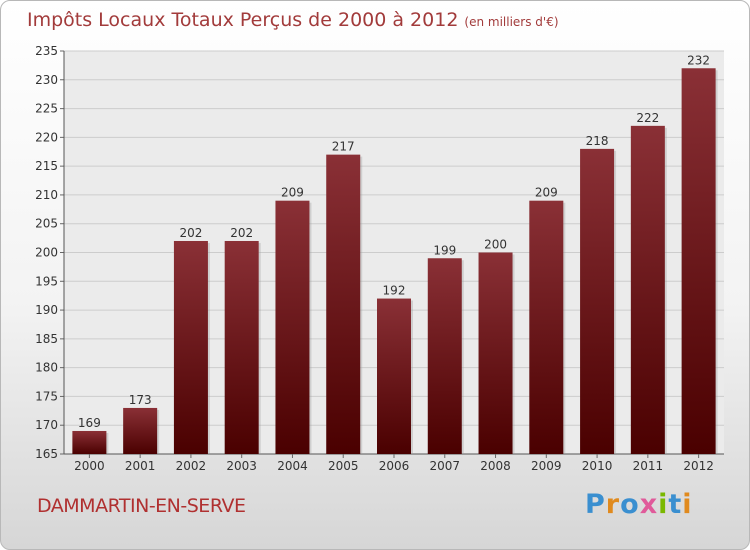 This screenshot has height=550, width=750. What do you see at coordinates (46, 195) in the screenshot?
I see `y-tick-label: 210` at bounding box center [46, 195].